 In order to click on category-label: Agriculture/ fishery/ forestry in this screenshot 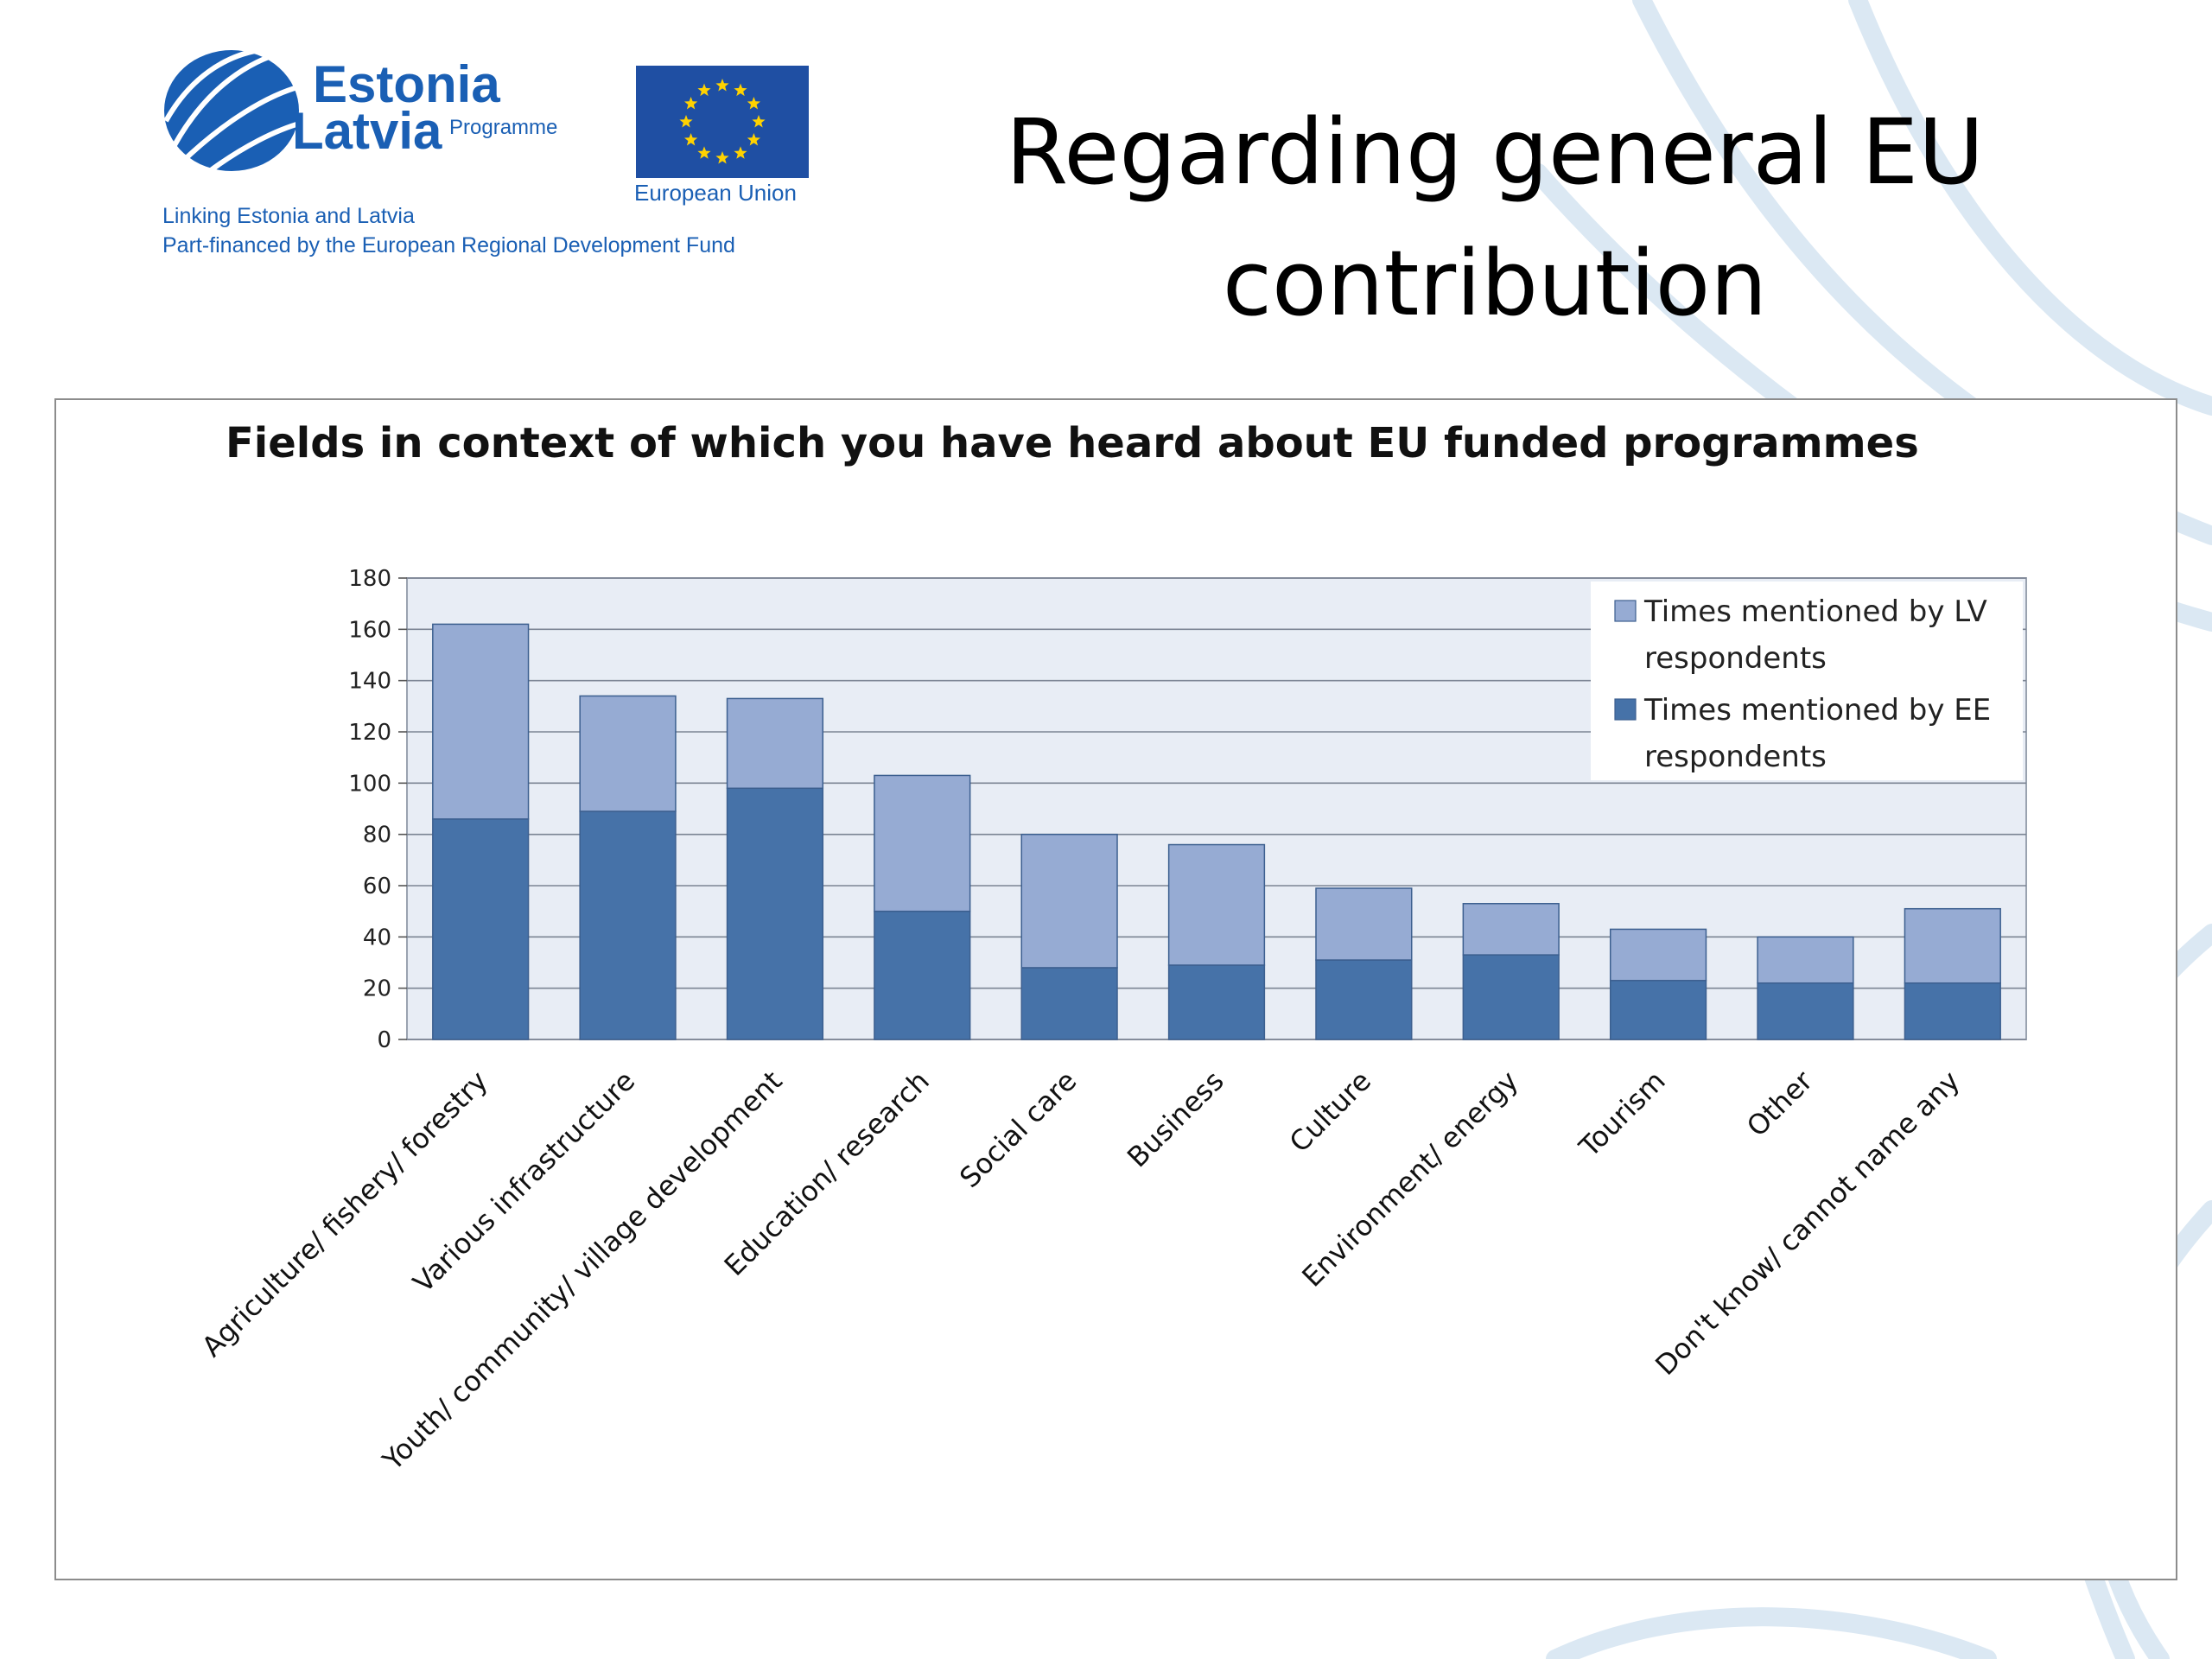, I will do `click(344, 1214)`.